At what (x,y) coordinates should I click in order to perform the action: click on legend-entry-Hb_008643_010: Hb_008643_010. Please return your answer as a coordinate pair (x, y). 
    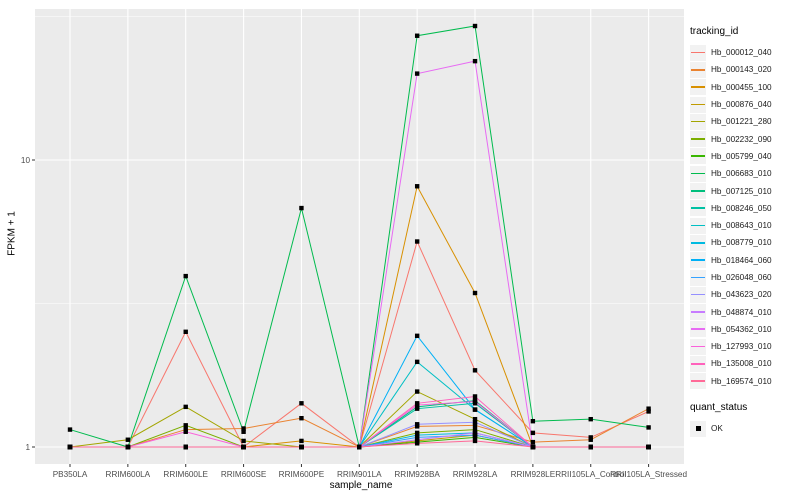
    Looking at the image, I should click on (745, 225).